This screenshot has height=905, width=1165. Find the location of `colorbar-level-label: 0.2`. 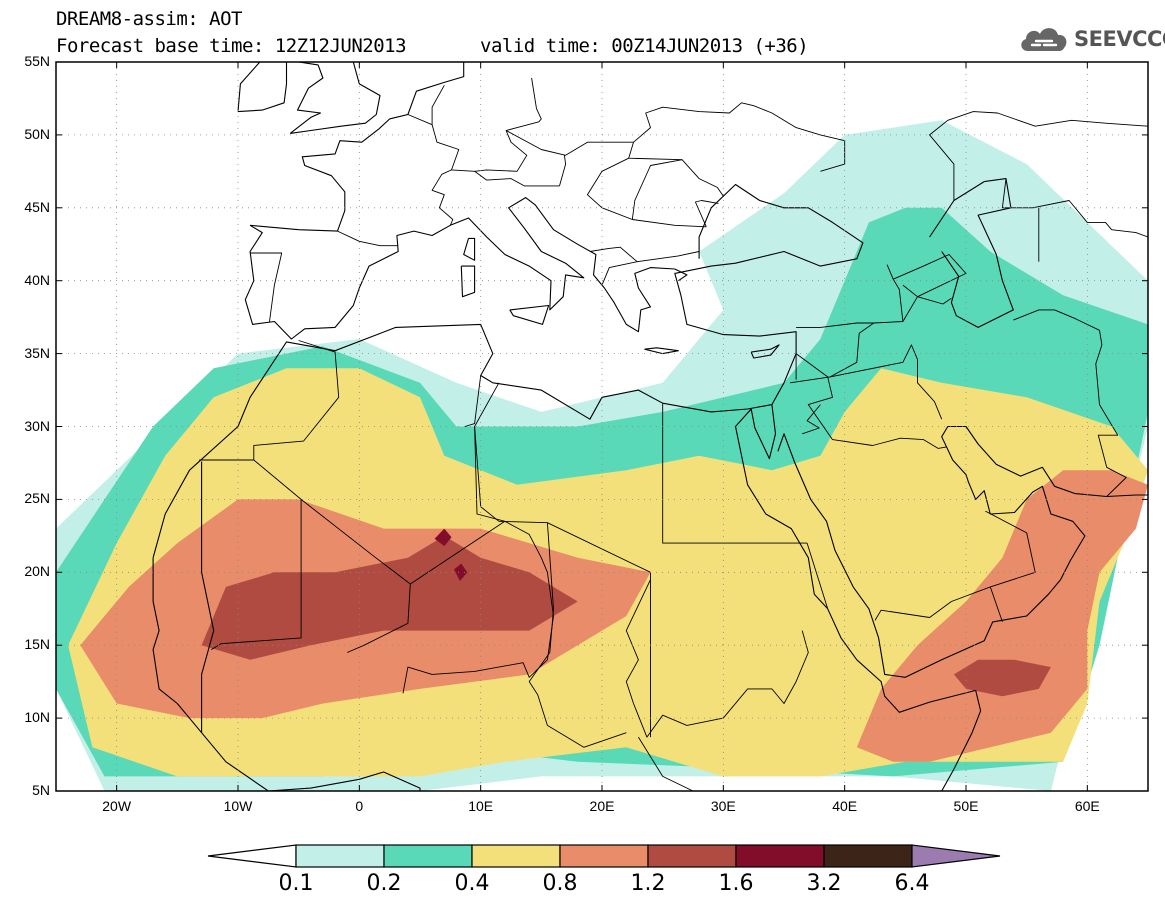

colorbar-level-label: 0.2 is located at coordinates (384, 883).